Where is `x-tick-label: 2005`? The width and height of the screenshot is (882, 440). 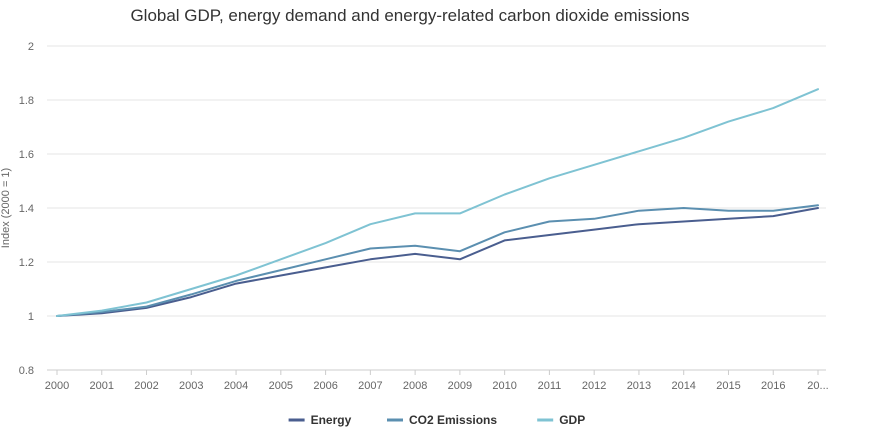 x-tick-label: 2005 is located at coordinates (281, 386).